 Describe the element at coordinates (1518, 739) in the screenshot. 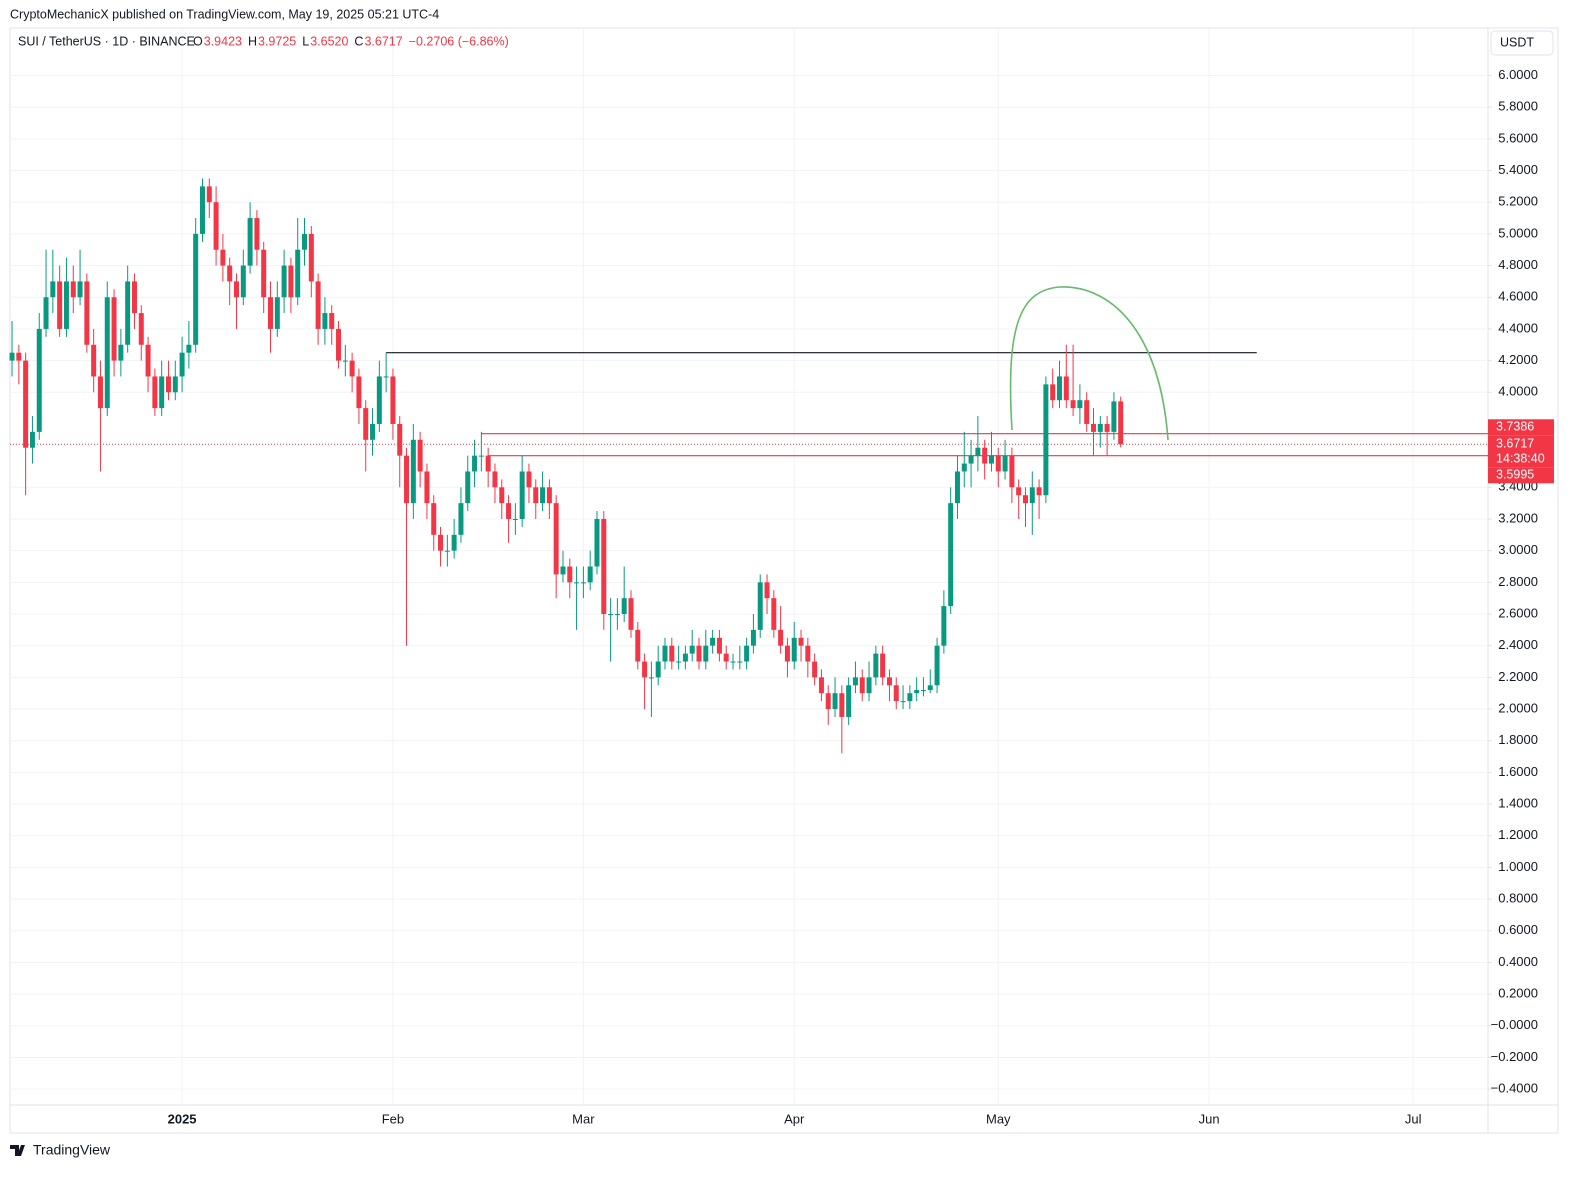

I see `y-tick-label: 1.8000` at that location.